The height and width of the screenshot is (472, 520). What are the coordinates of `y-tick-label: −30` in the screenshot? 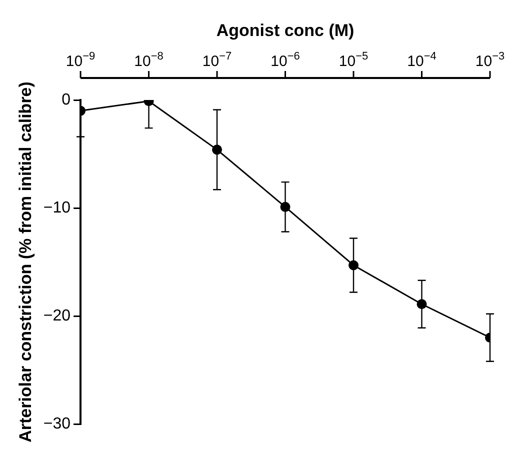 It's located at (57, 423).